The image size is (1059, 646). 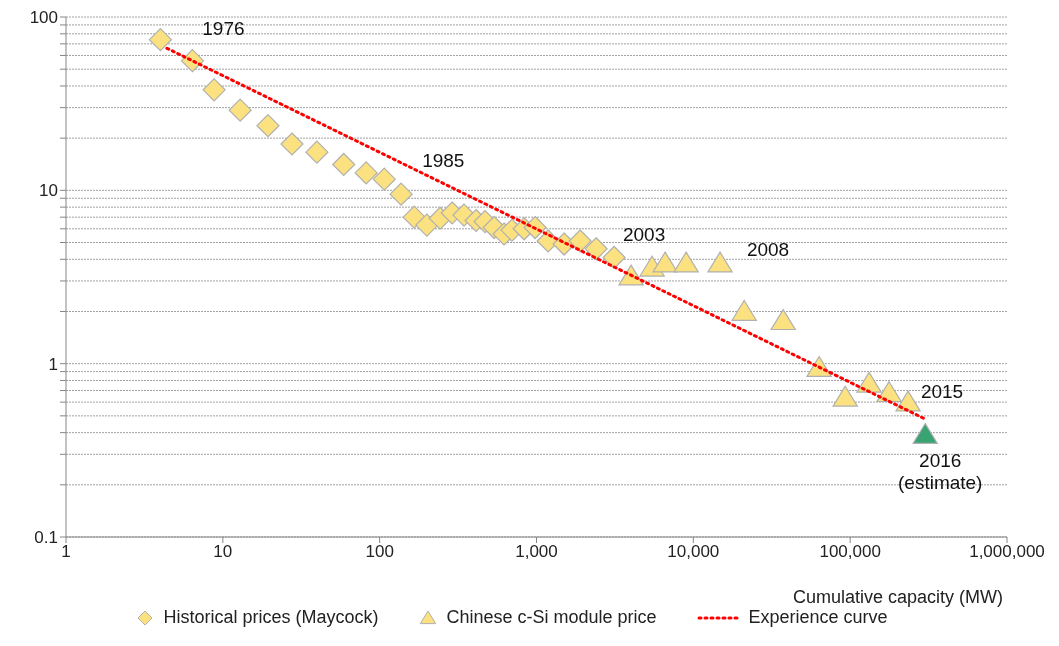 What do you see at coordinates (66, 552) in the screenshot?
I see `x-tick-label: 1` at bounding box center [66, 552].